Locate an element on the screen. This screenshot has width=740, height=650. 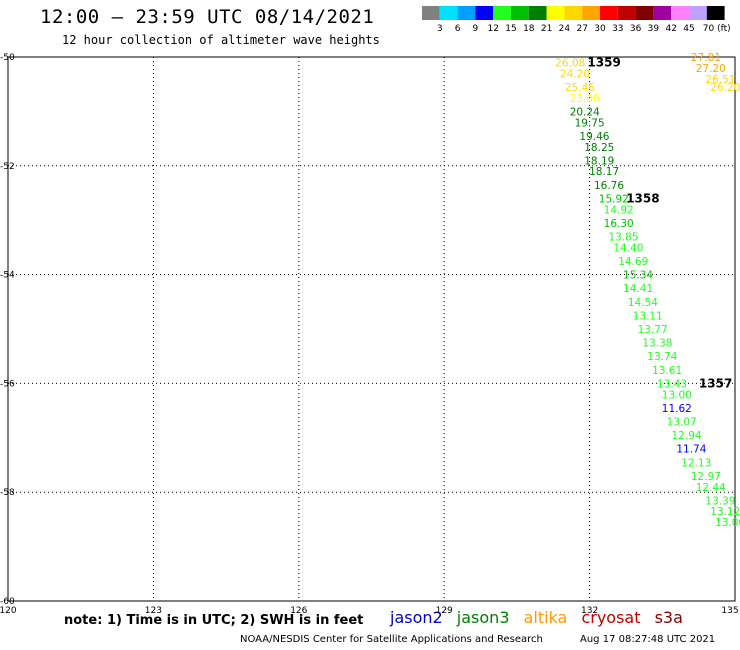
y-tick-label: -50 is located at coordinates (7, 58).